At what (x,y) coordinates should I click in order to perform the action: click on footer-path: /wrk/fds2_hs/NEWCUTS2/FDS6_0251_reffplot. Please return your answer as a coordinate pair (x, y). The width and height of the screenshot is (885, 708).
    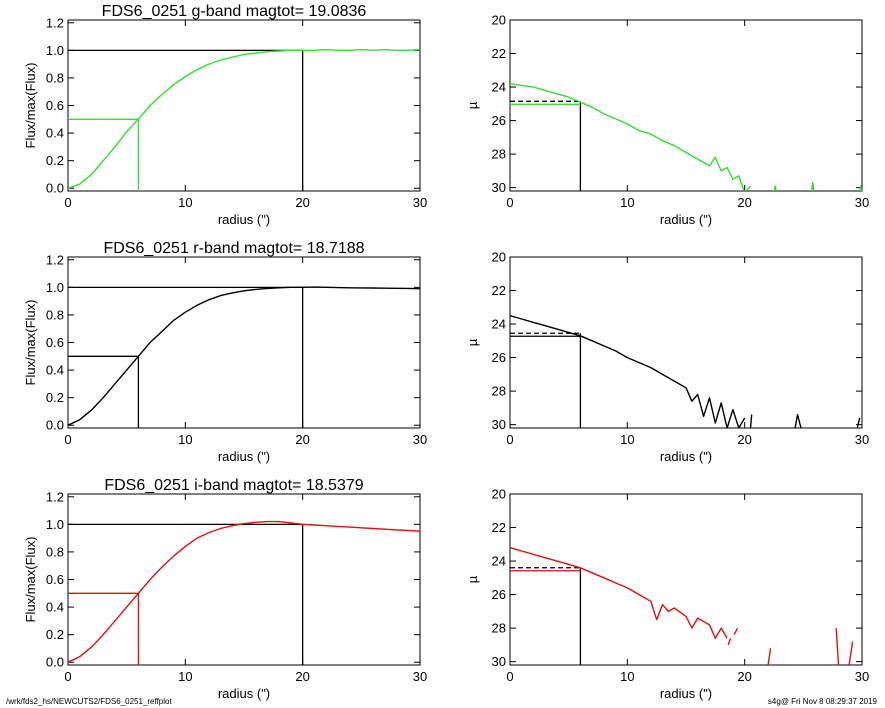
    Looking at the image, I should click on (89, 701).